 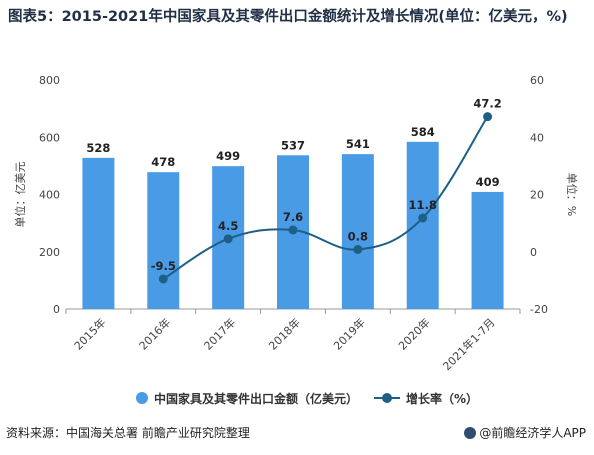 What do you see at coordinates (56, 309) in the screenshot?
I see `y-tick-label: 0` at bounding box center [56, 309].